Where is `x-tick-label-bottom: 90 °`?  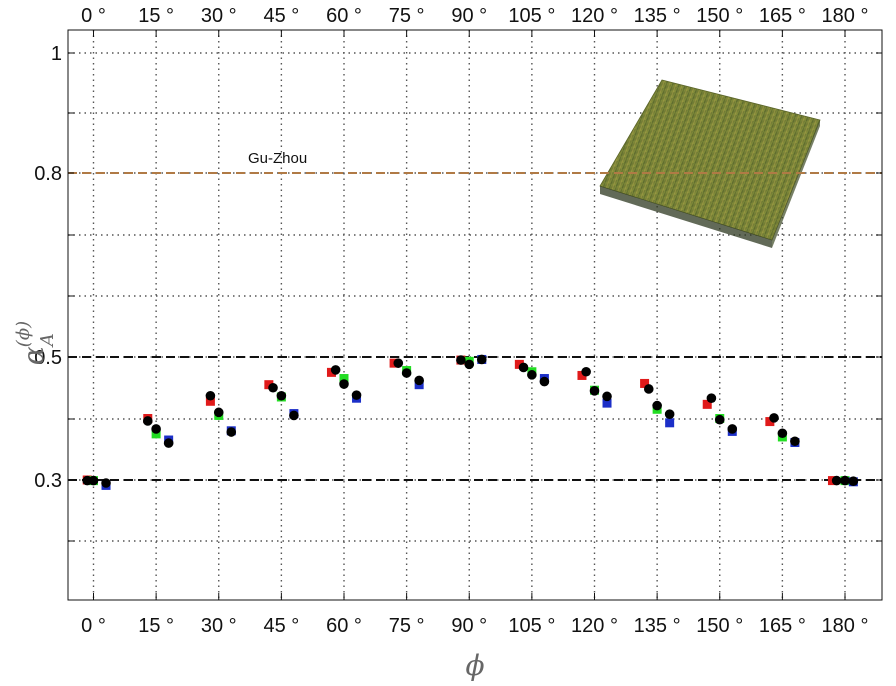
x-tick-label-bottom: 90 ° is located at coordinates (469, 626).